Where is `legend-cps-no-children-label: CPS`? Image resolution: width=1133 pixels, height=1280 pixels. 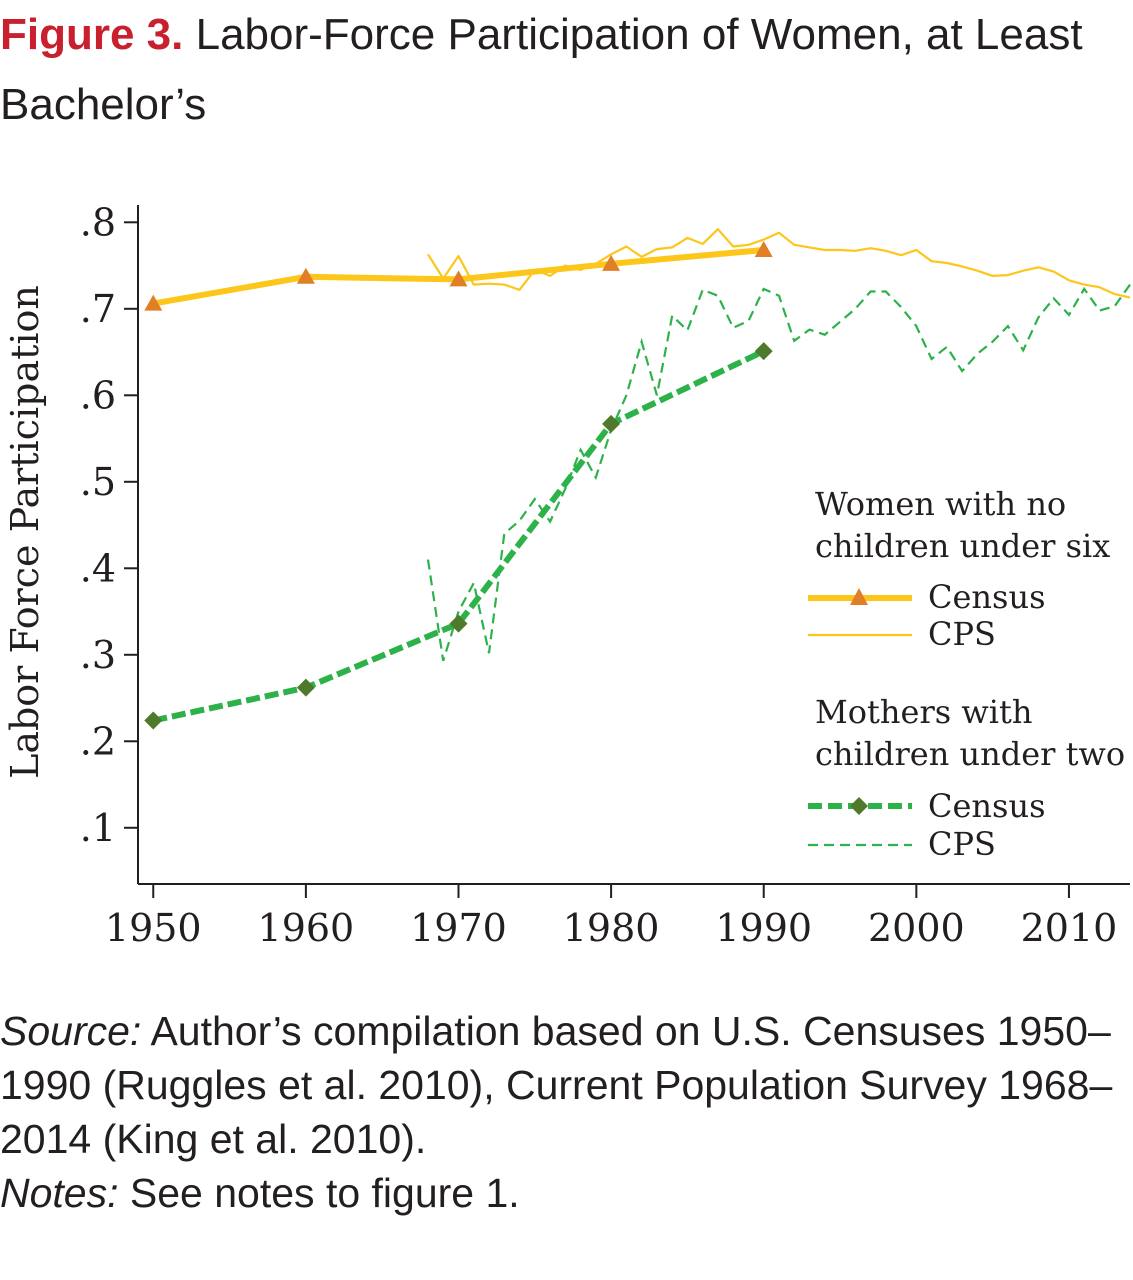 legend-cps-no-children-label: CPS is located at coordinates (962, 634).